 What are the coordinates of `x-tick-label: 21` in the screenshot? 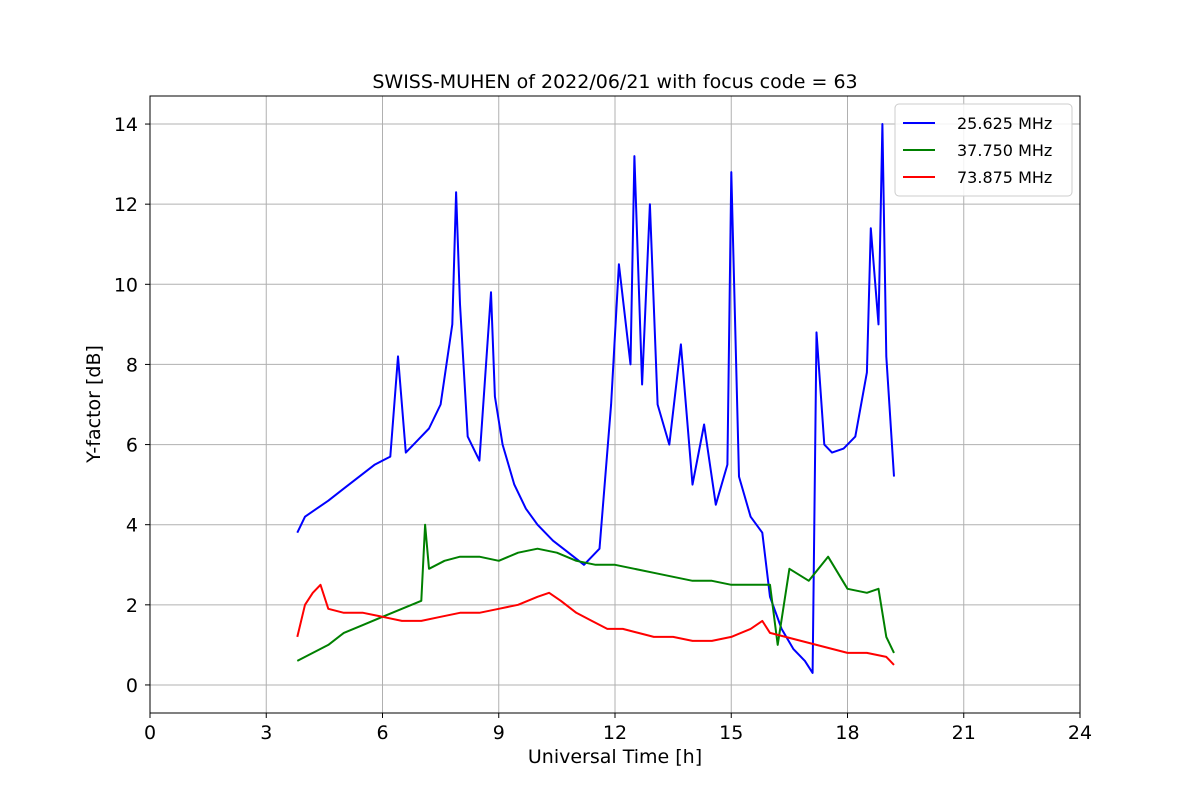 It's located at (964, 733).